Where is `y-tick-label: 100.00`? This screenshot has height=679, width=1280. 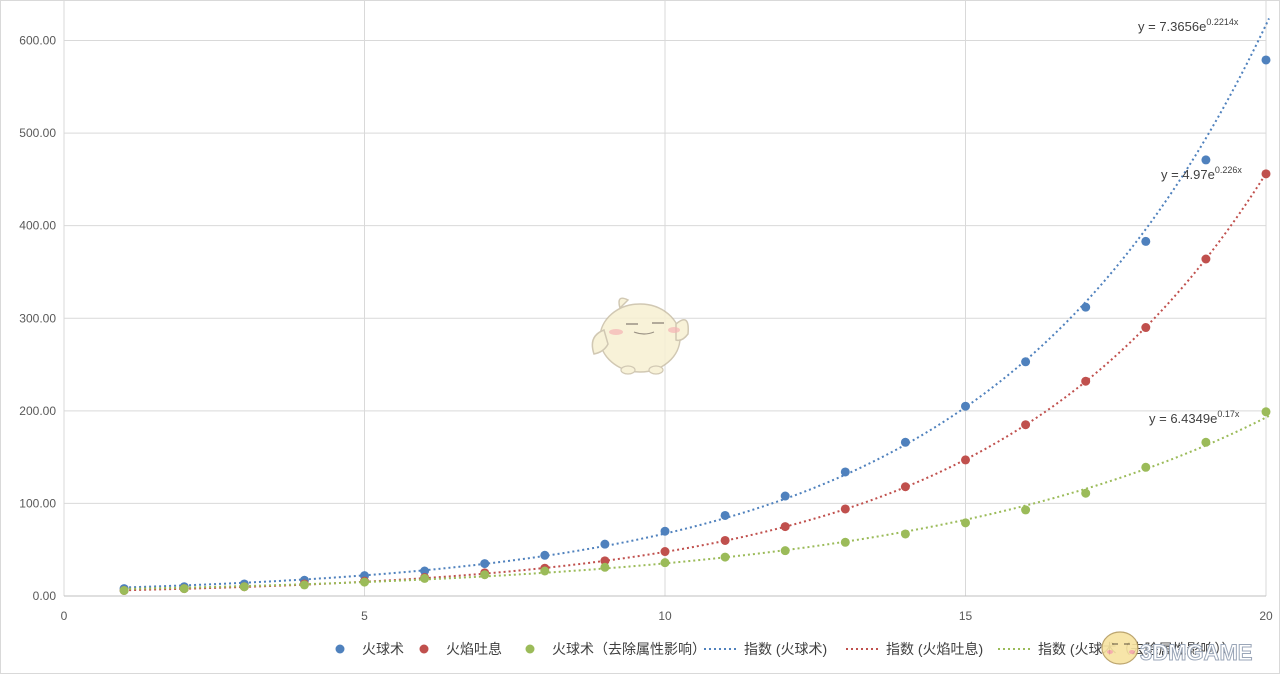
y-tick-label: 100.00 is located at coordinates (37, 503).